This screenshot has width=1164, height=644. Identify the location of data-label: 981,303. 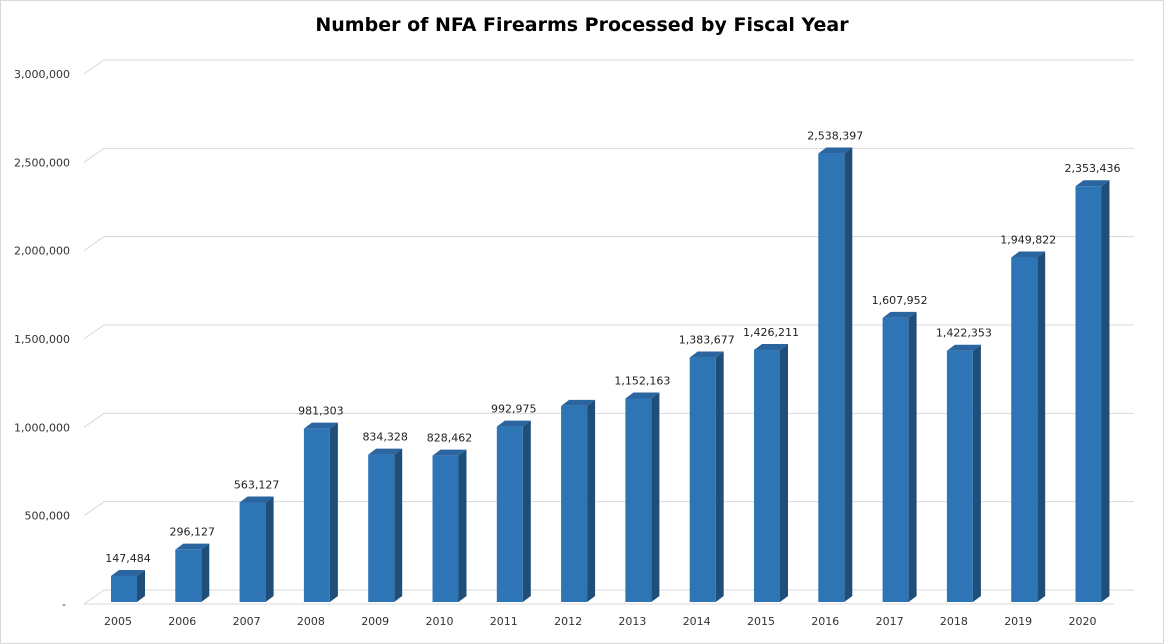
(321, 411).